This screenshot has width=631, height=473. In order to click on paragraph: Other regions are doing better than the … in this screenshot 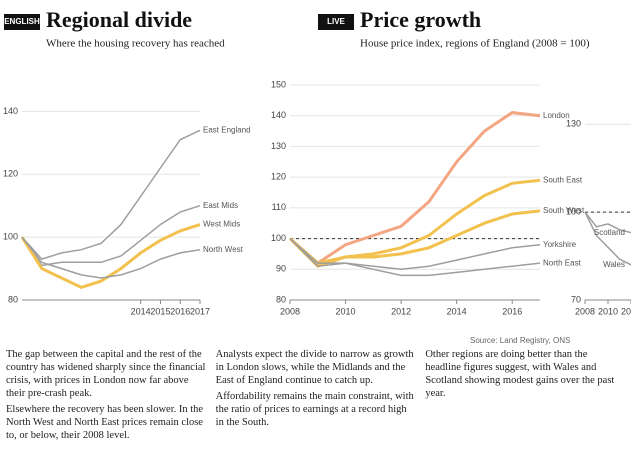, I will do `click(520, 374)`.